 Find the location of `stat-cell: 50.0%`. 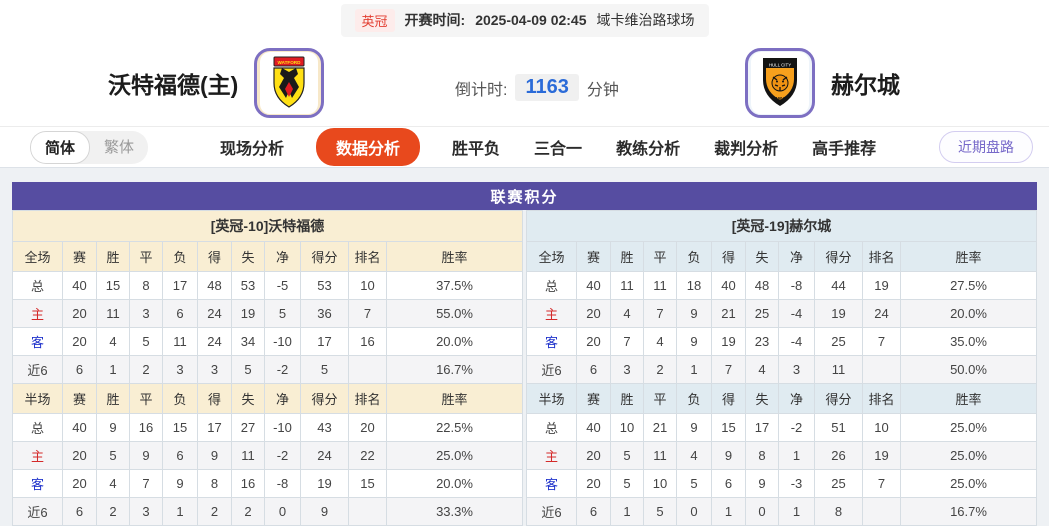

stat-cell: 50.0% is located at coordinates (968, 369).